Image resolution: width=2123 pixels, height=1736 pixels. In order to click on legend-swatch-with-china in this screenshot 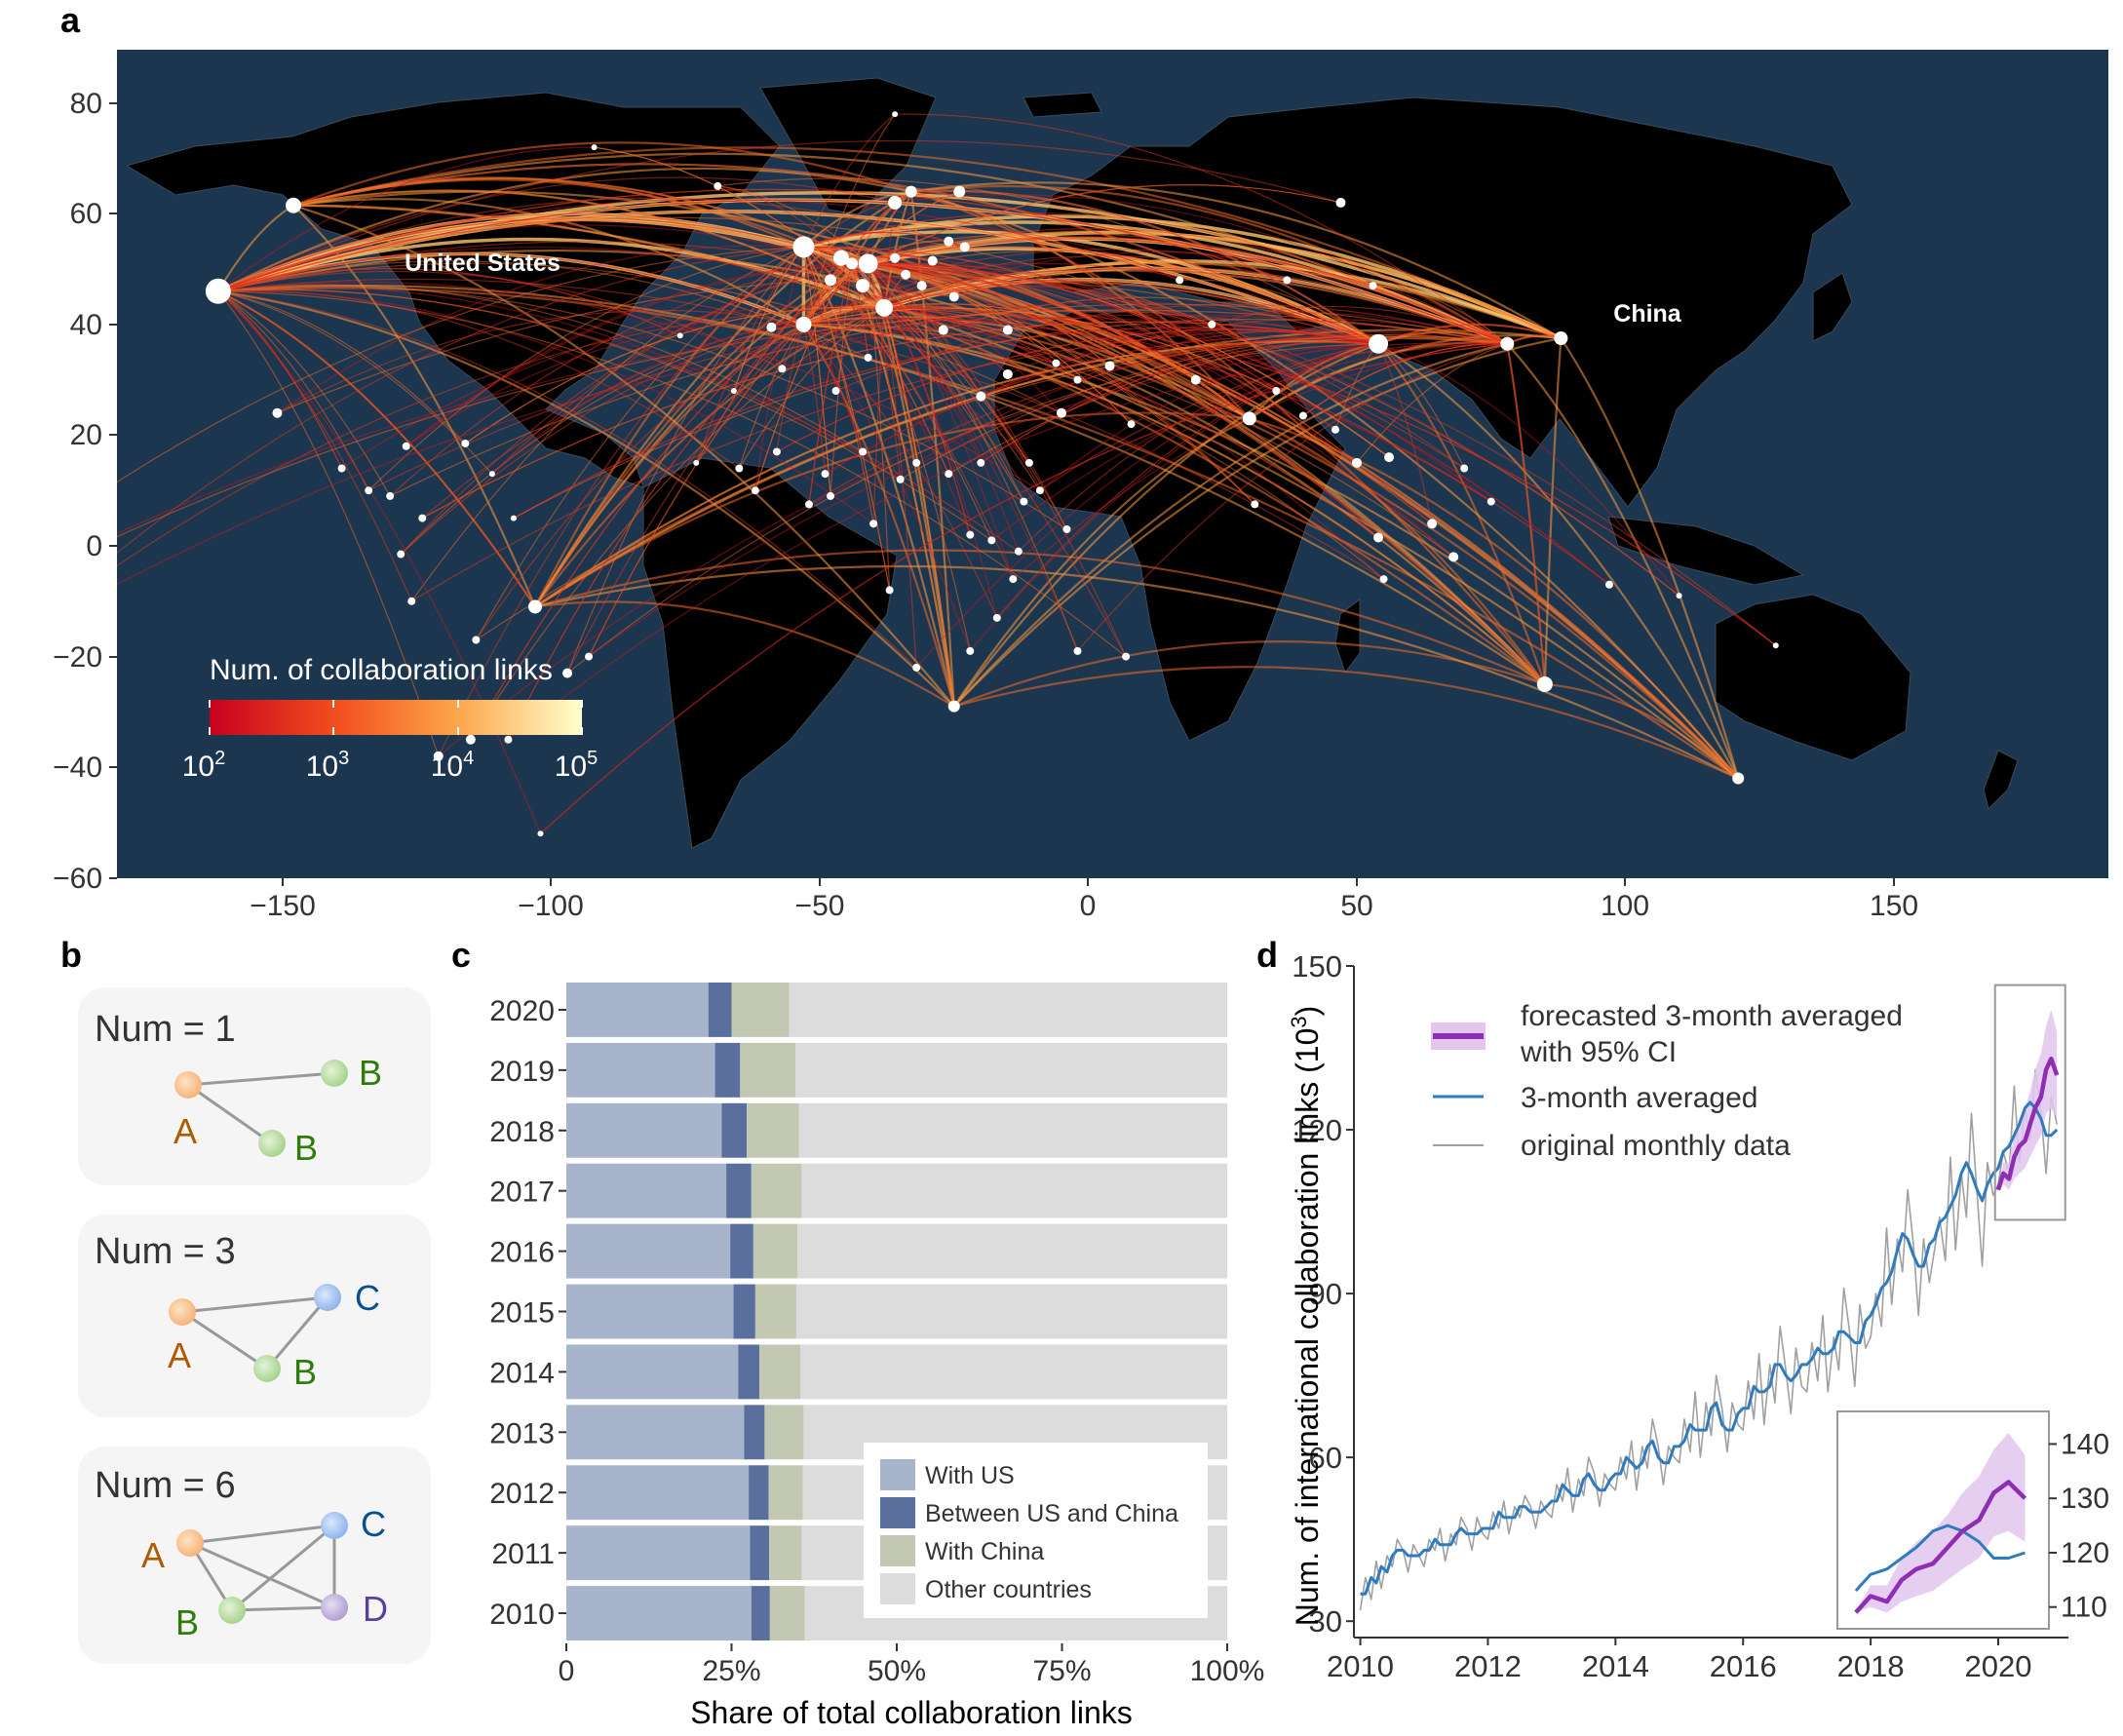, I will do `click(897, 1550)`.